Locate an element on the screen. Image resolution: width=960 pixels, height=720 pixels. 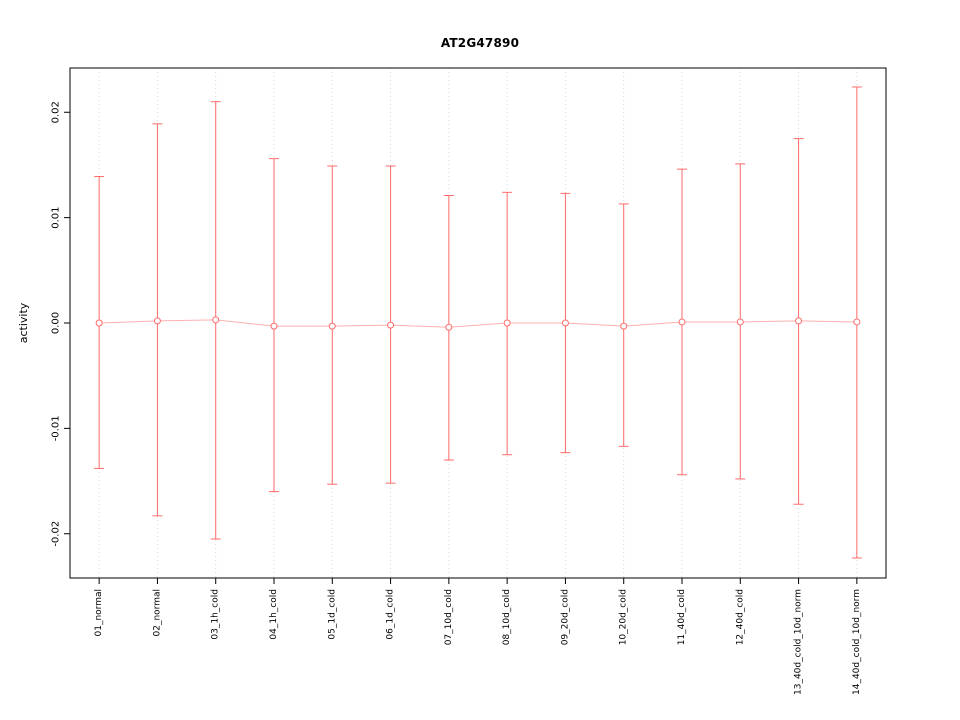
x-tick-label: 04_1h_cold is located at coordinates (274, 614).